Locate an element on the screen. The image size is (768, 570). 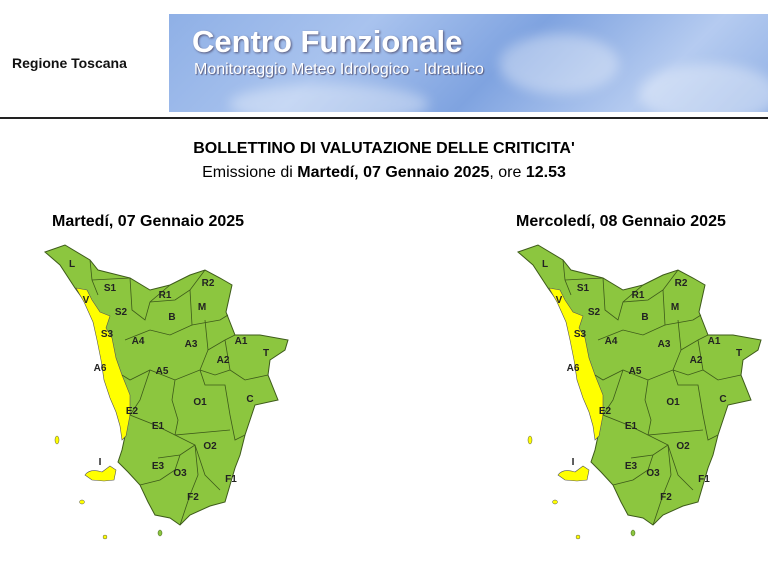
map-date-2: Mercoledí, 08 Gennaio 2025 is located at coordinates (621, 221).